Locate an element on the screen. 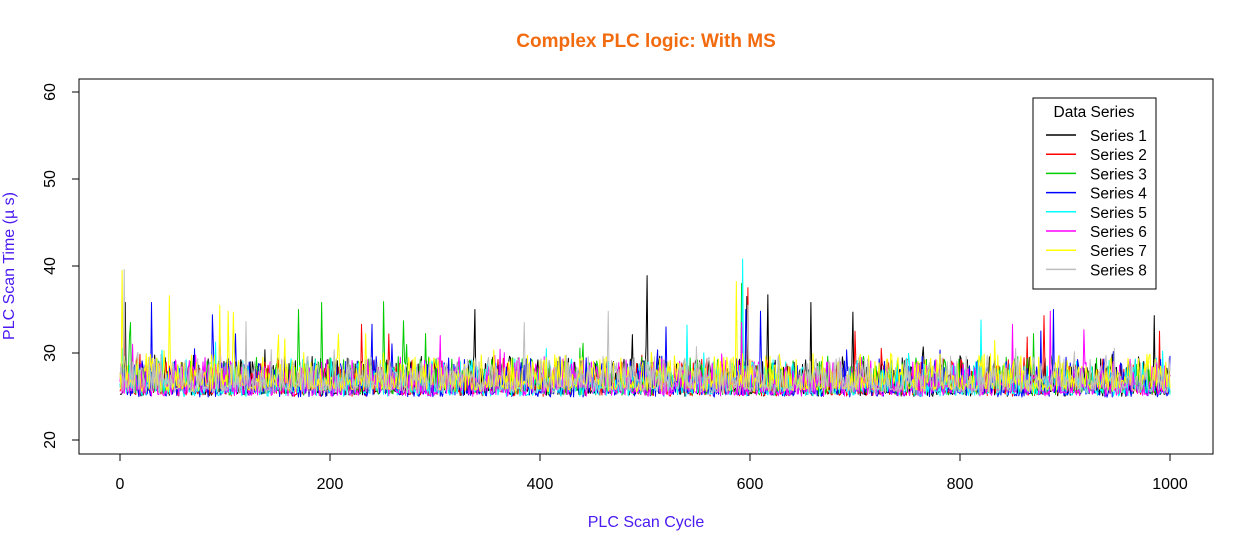 The width and height of the screenshot is (1253, 552). legend-item-label: Series 5 is located at coordinates (1118, 213).